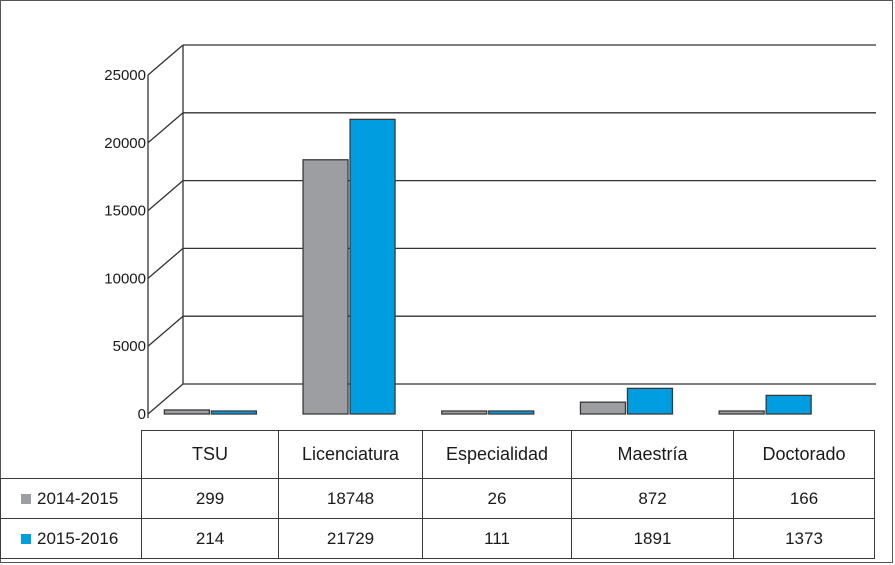  Describe the element at coordinates (78, 498) in the screenshot. I see `series-name: 2014-2015` at that location.